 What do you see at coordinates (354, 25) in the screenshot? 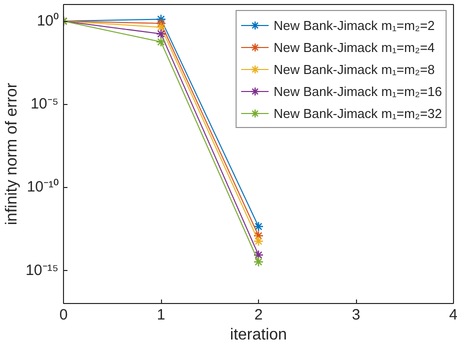
I see `legend-label: New Bank-Jimack m₁=m₂=2` at bounding box center [354, 25].